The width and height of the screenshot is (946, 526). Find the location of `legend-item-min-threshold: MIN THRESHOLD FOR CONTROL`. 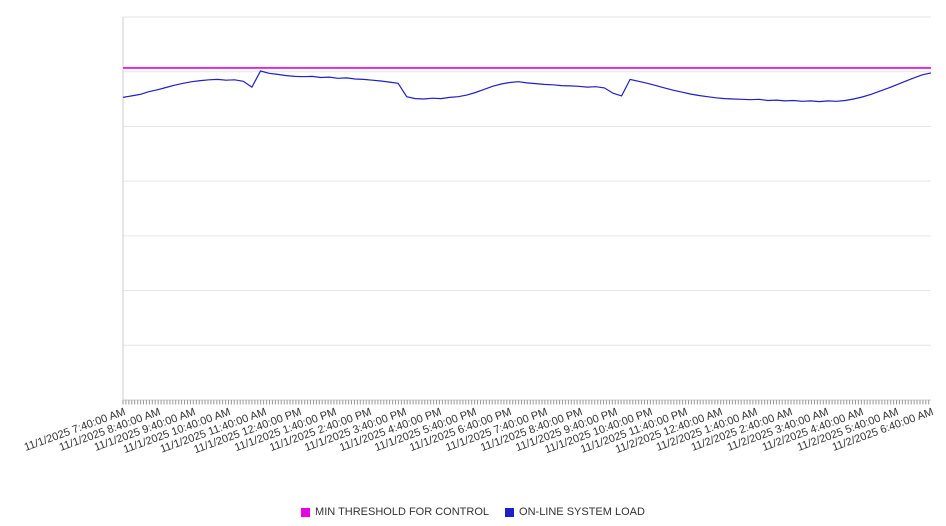

legend-item-min-threshold: MIN THRESHOLD FOR CONTROL is located at coordinates (395, 512).